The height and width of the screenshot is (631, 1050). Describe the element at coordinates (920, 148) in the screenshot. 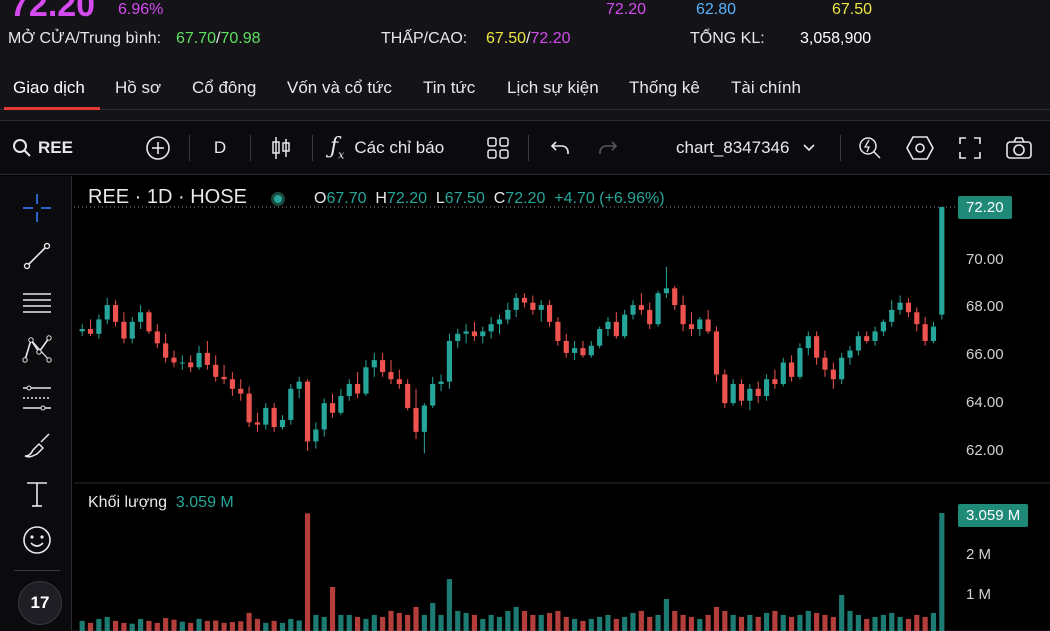

I see `settings-button` at that location.